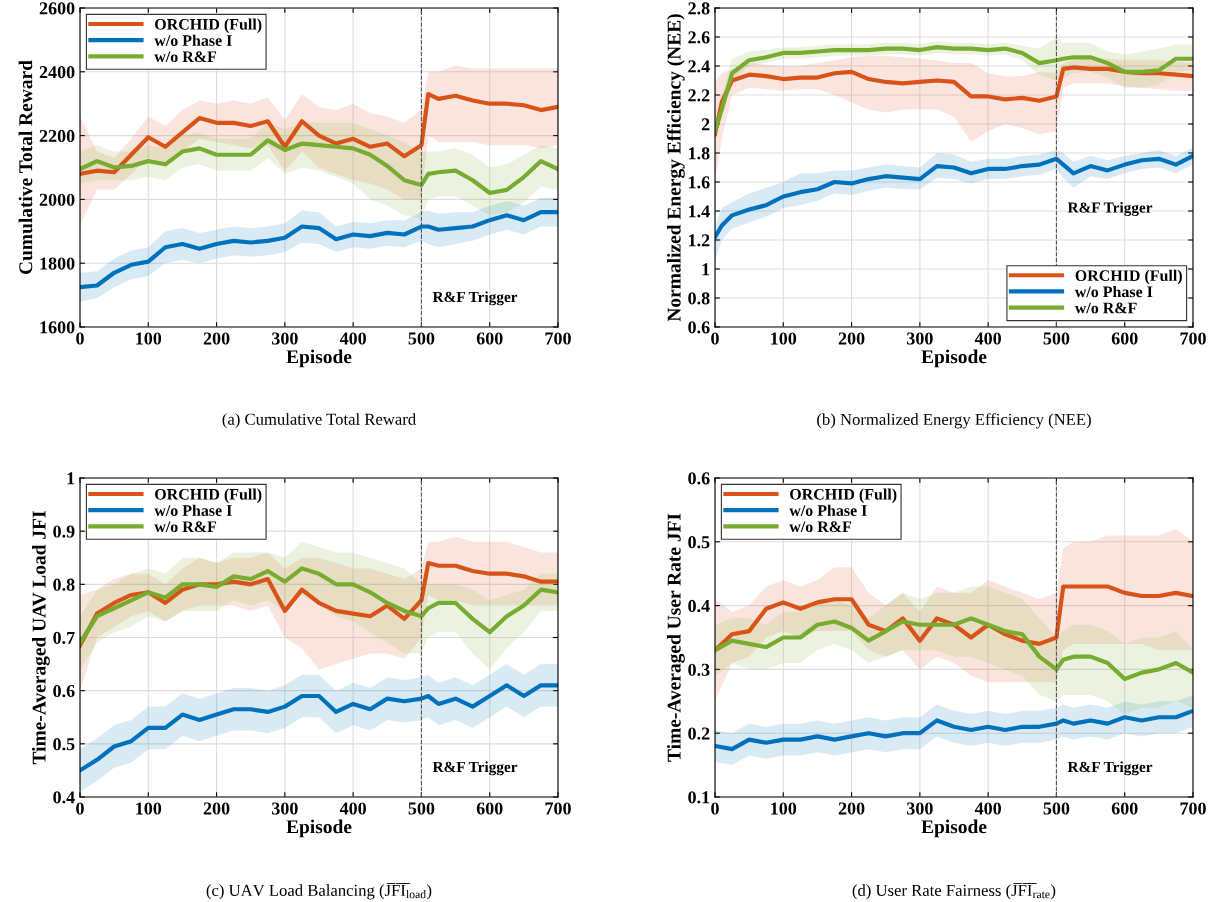  Describe the element at coordinates (675, 168) in the screenshot. I see `y-axis-title: Normalized Energy Efficiency (NEE)` at that location.